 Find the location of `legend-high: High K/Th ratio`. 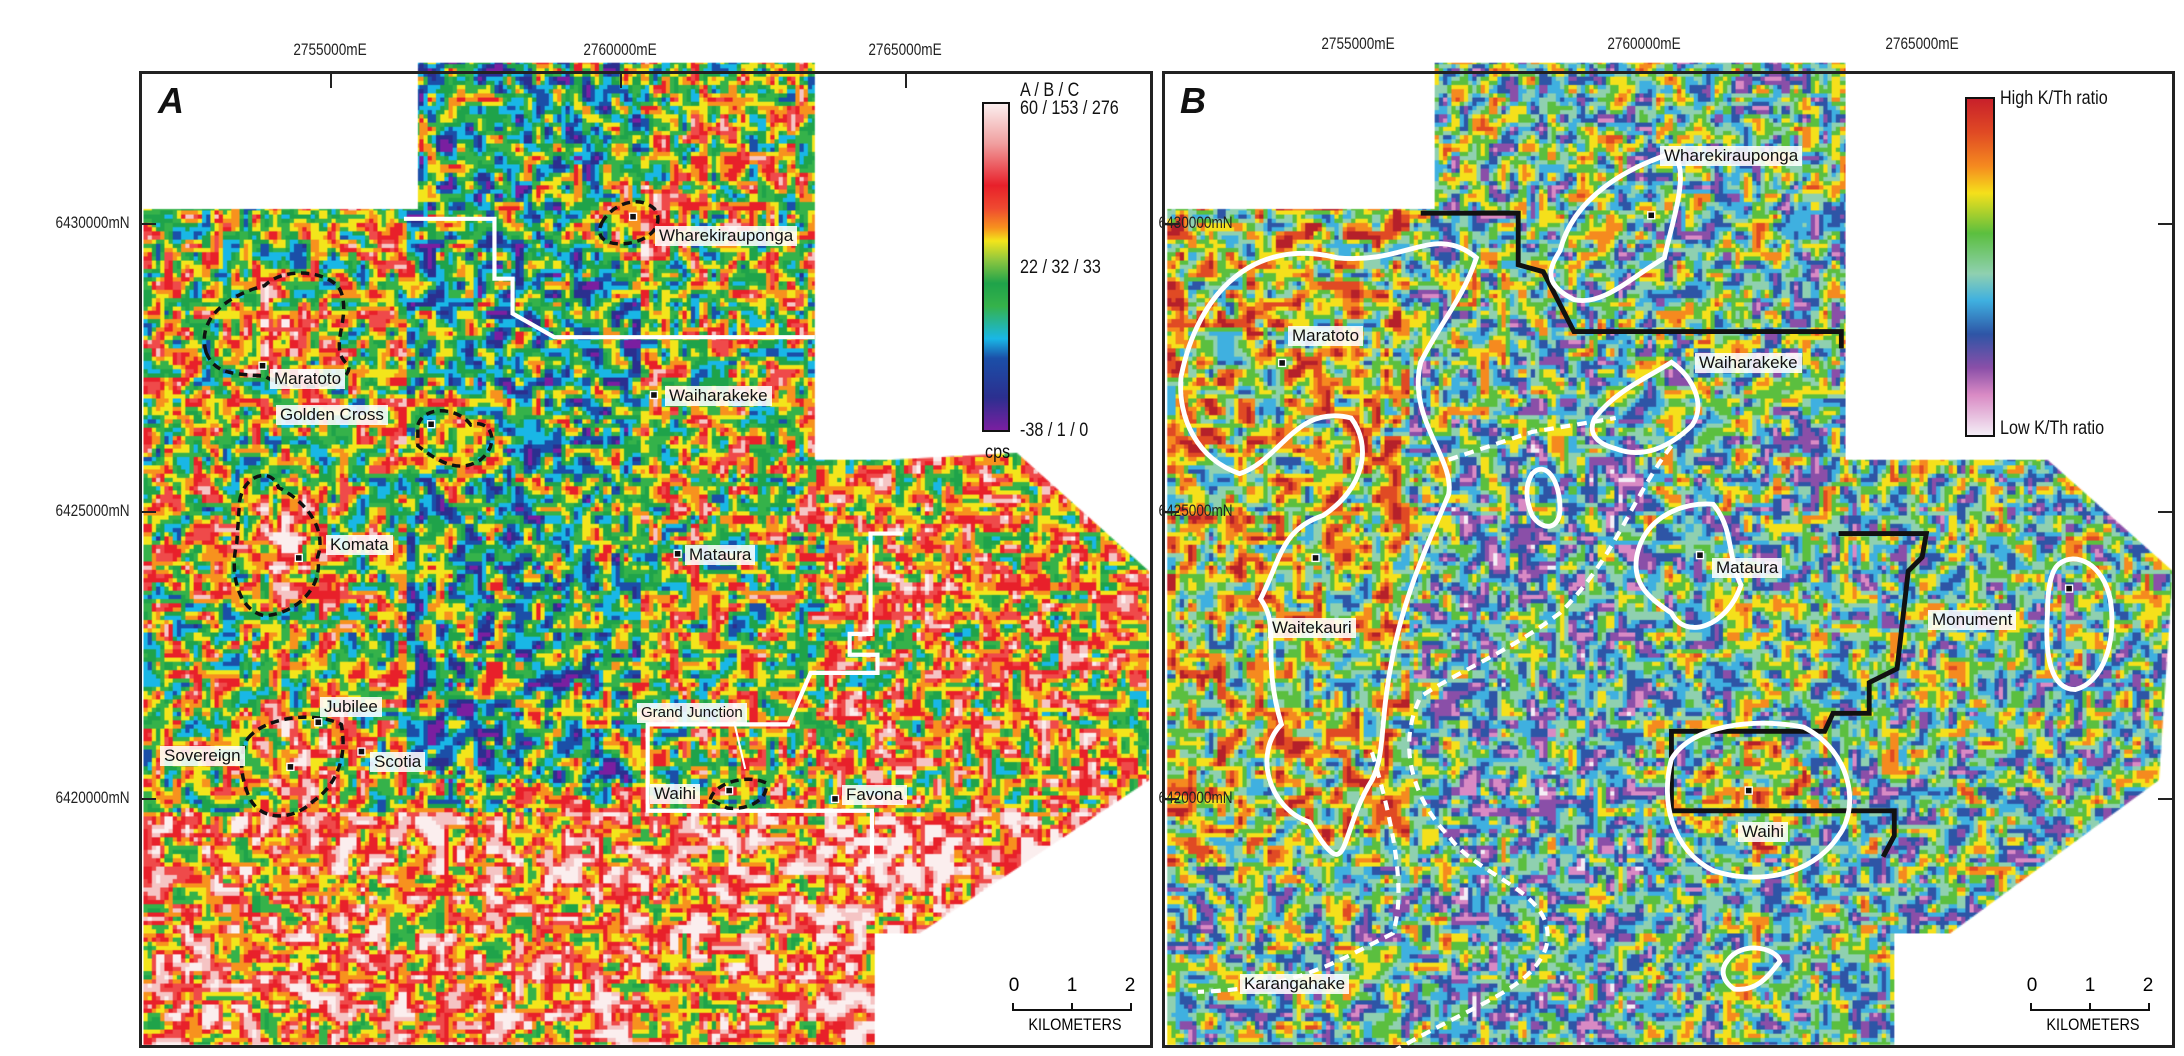

legend-high: High K/Th ratio is located at coordinates (2054, 98).